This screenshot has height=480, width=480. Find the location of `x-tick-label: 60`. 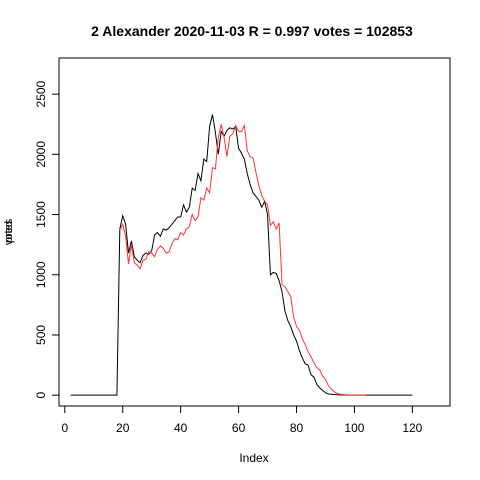

x-tick-label: 60 is located at coordinates (239, 428).